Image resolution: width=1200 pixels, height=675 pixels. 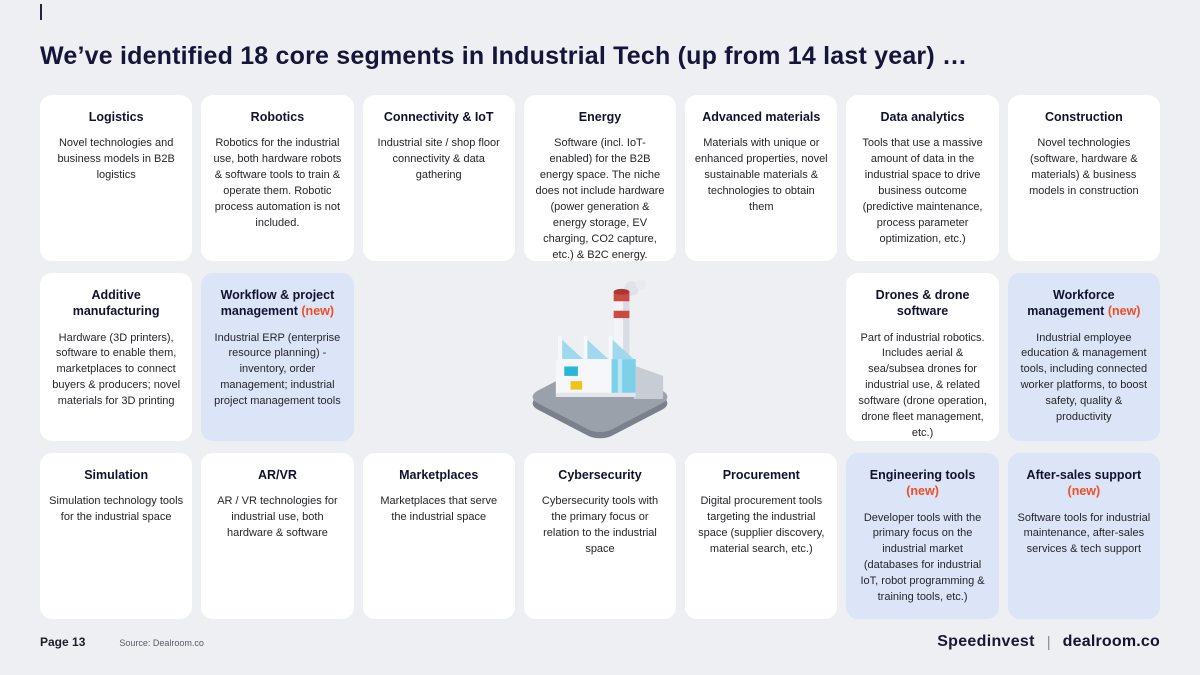 I want to click on segment-title: Robotics, so click(x=277, y=117).